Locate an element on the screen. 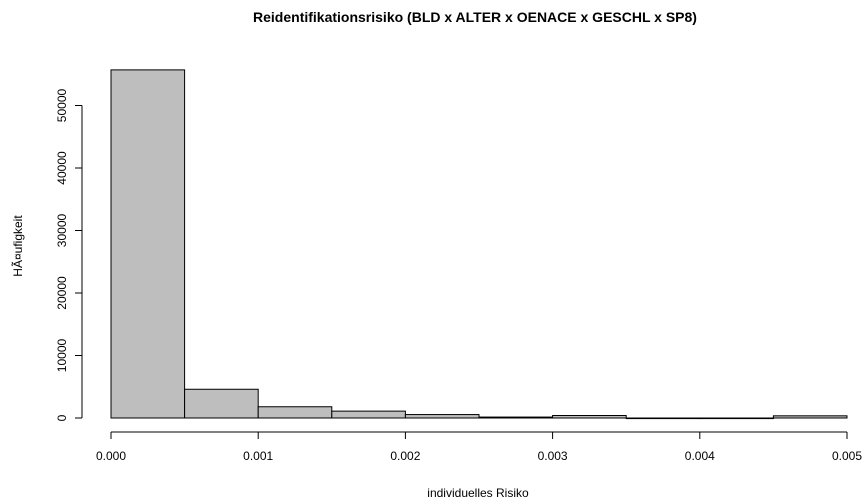 The image size is (867, 504). y-tick-label: 10000 is located at coordinates (62, 355).